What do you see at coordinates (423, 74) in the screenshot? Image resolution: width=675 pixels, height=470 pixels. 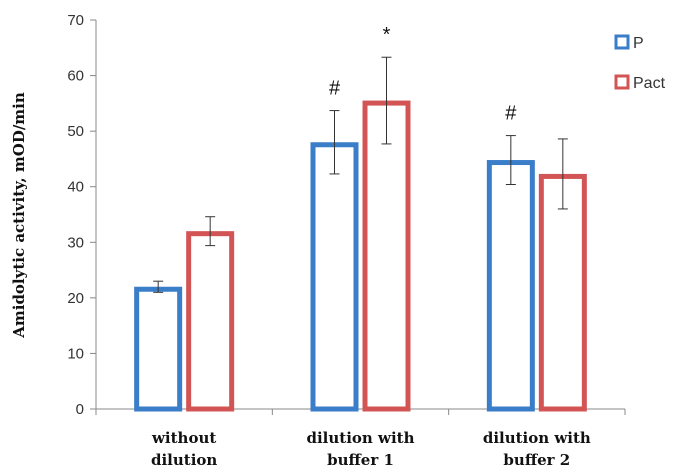 I see `significance-markers: # * #` at bounding box center [423, 74].